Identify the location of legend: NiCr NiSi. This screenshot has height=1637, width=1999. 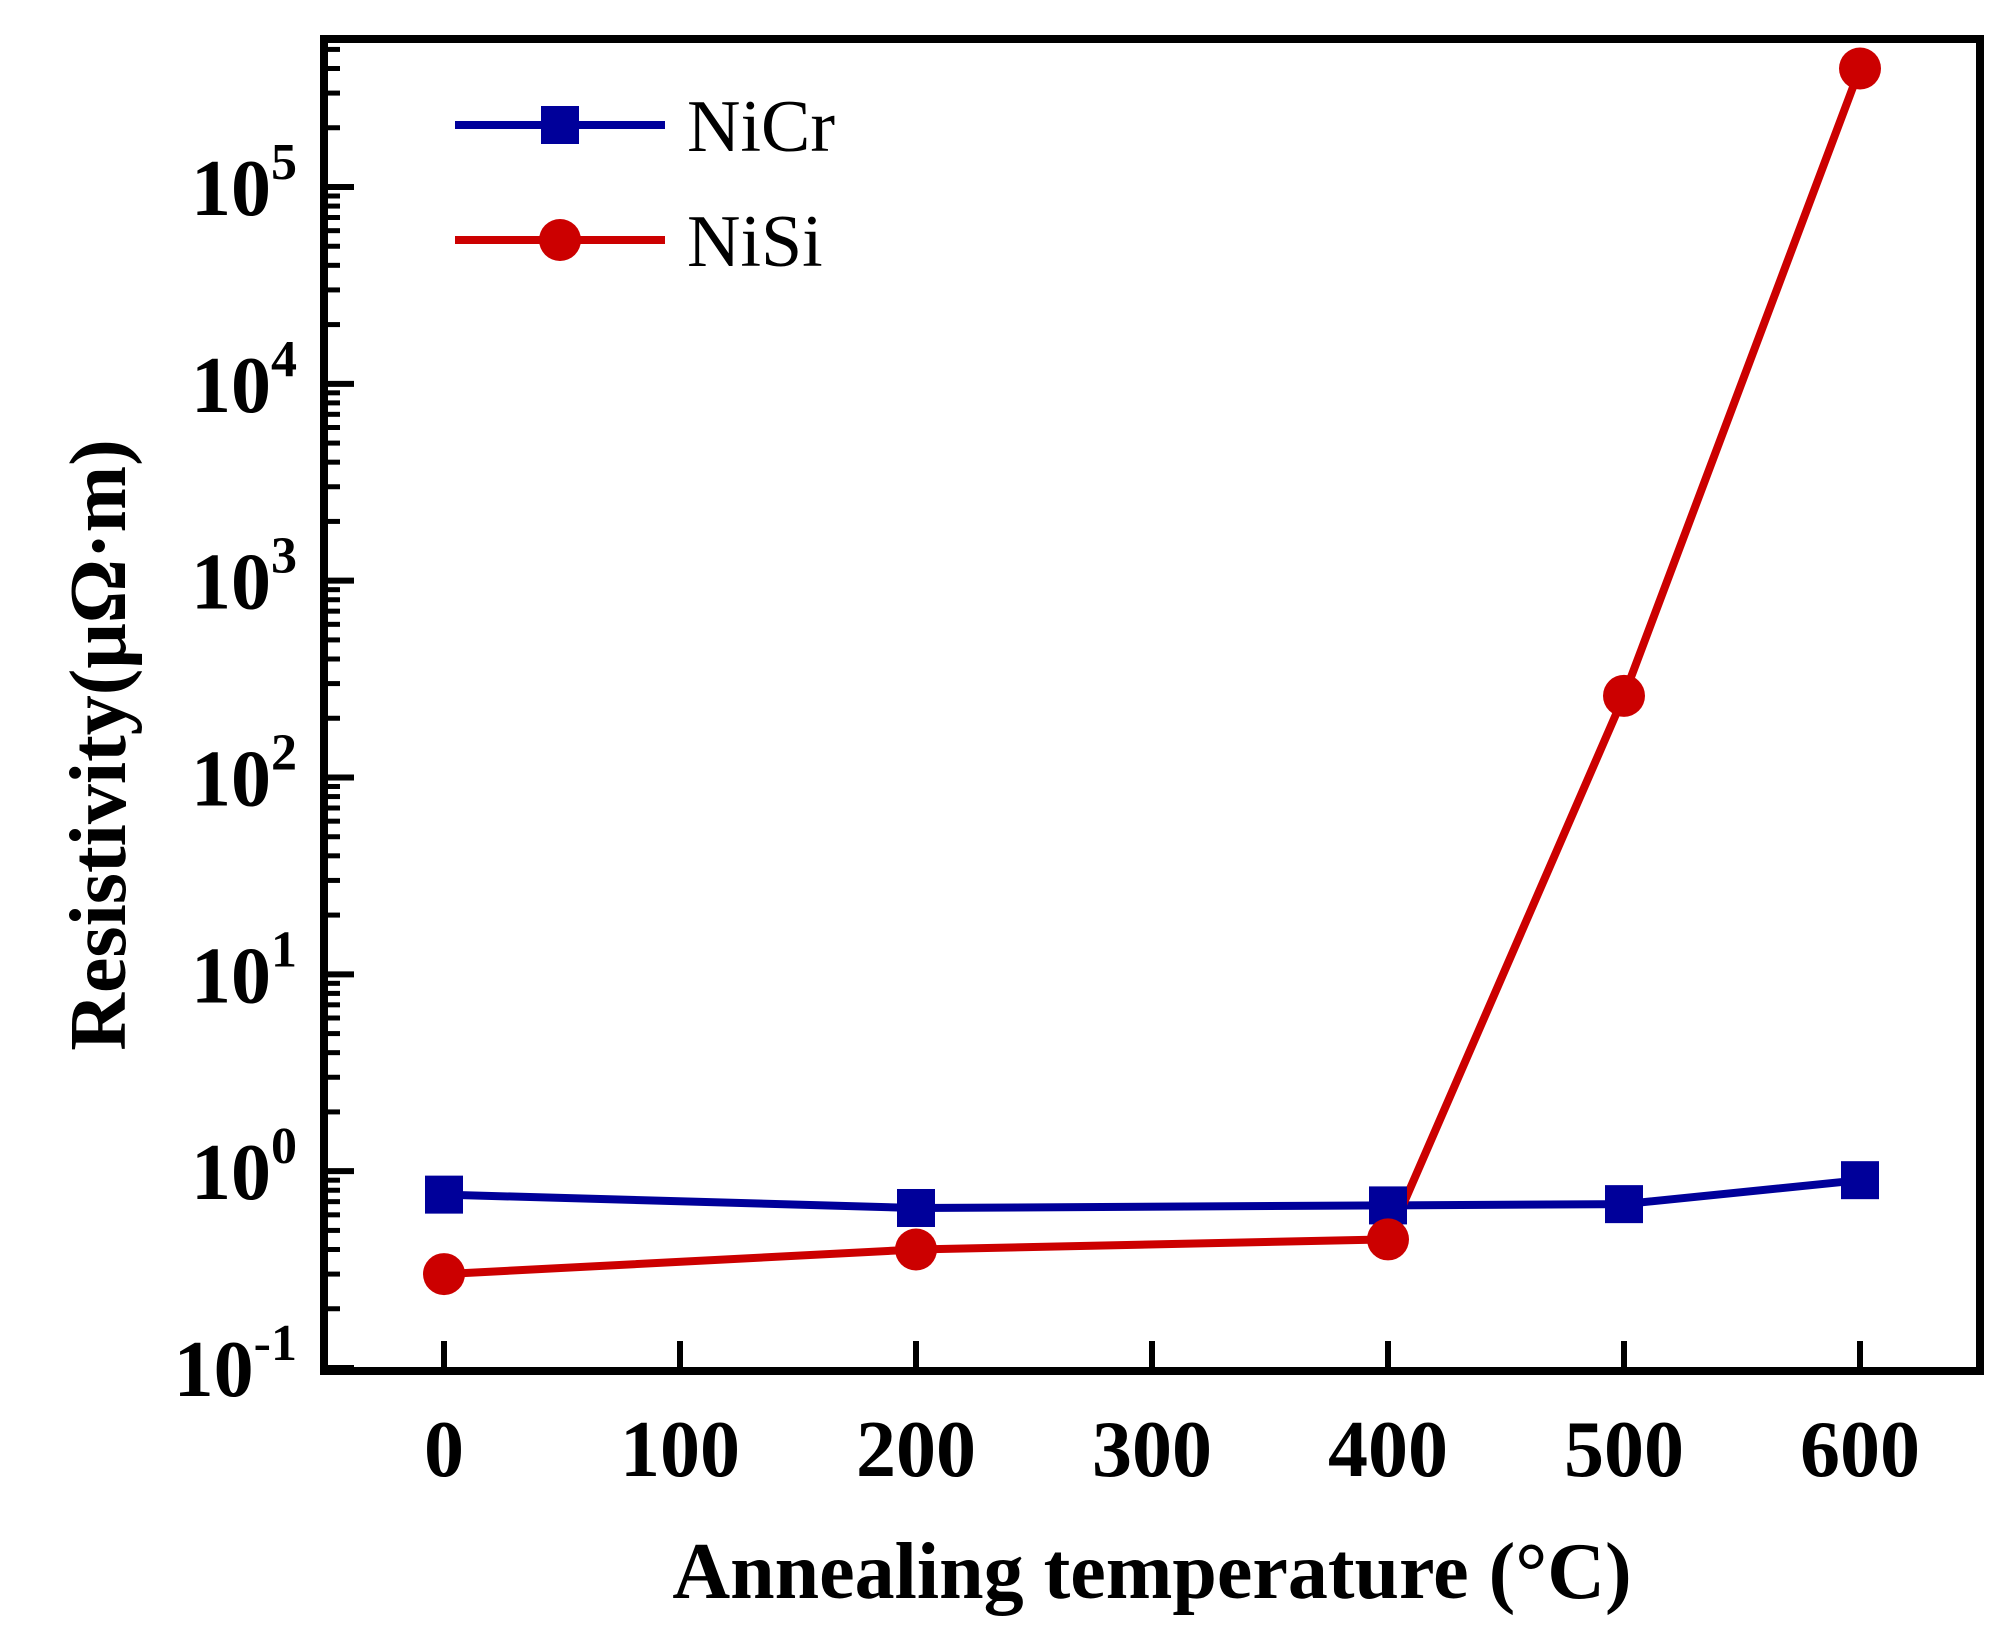
(645, 184).